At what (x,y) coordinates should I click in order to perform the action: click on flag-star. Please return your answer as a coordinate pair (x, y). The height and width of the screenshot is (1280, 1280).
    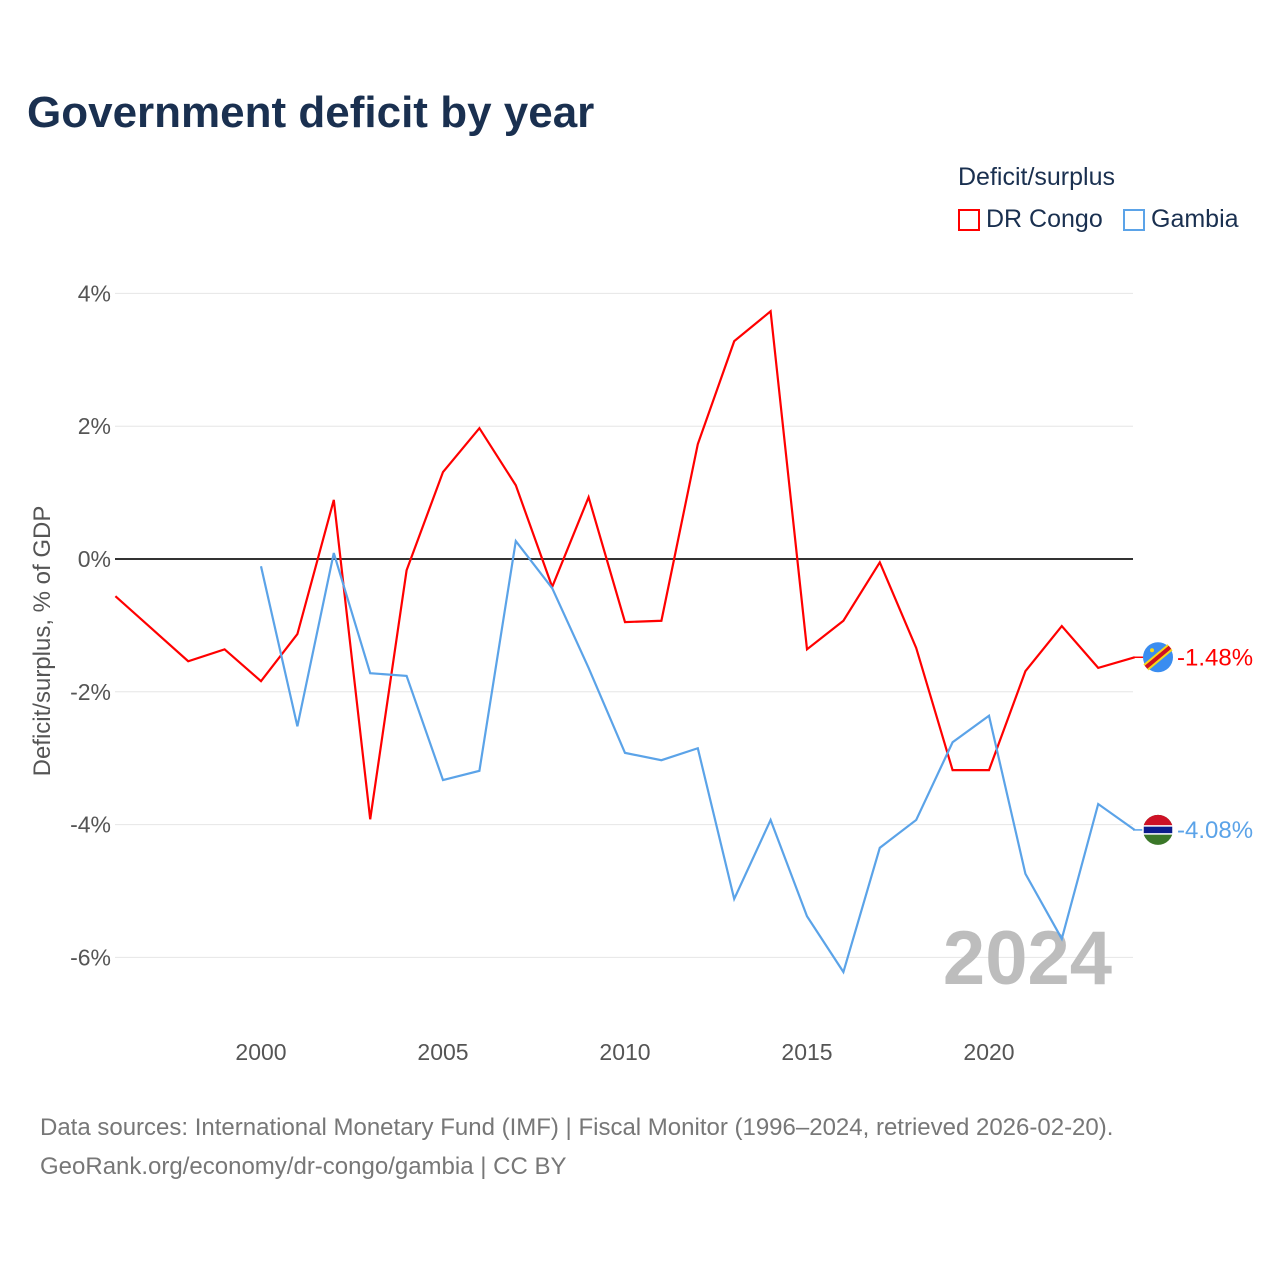
    Looking at the image, I should click on (1152, 650).